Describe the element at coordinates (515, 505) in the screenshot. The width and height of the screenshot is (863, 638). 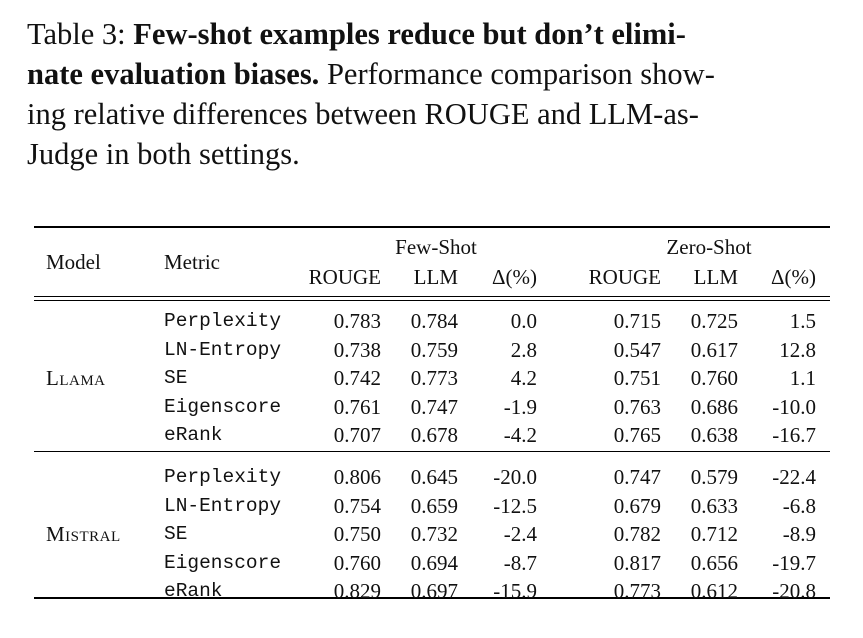
I see `value-cell: -12.5` at that location.